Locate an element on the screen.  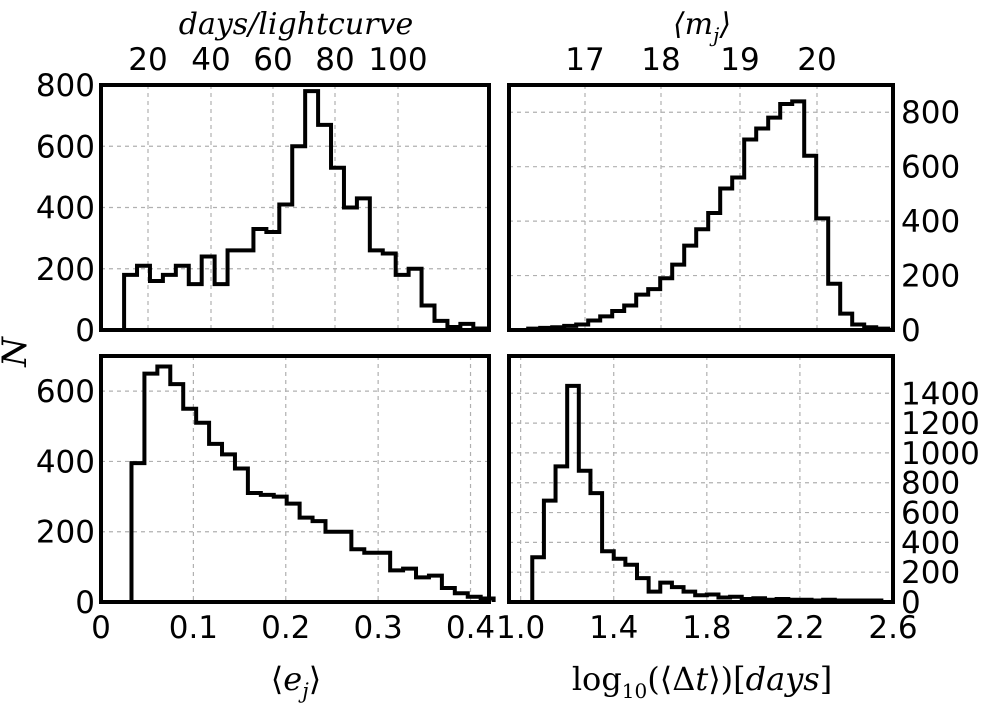
y-tick-label: 1000 is located at coordinates (940, 454).